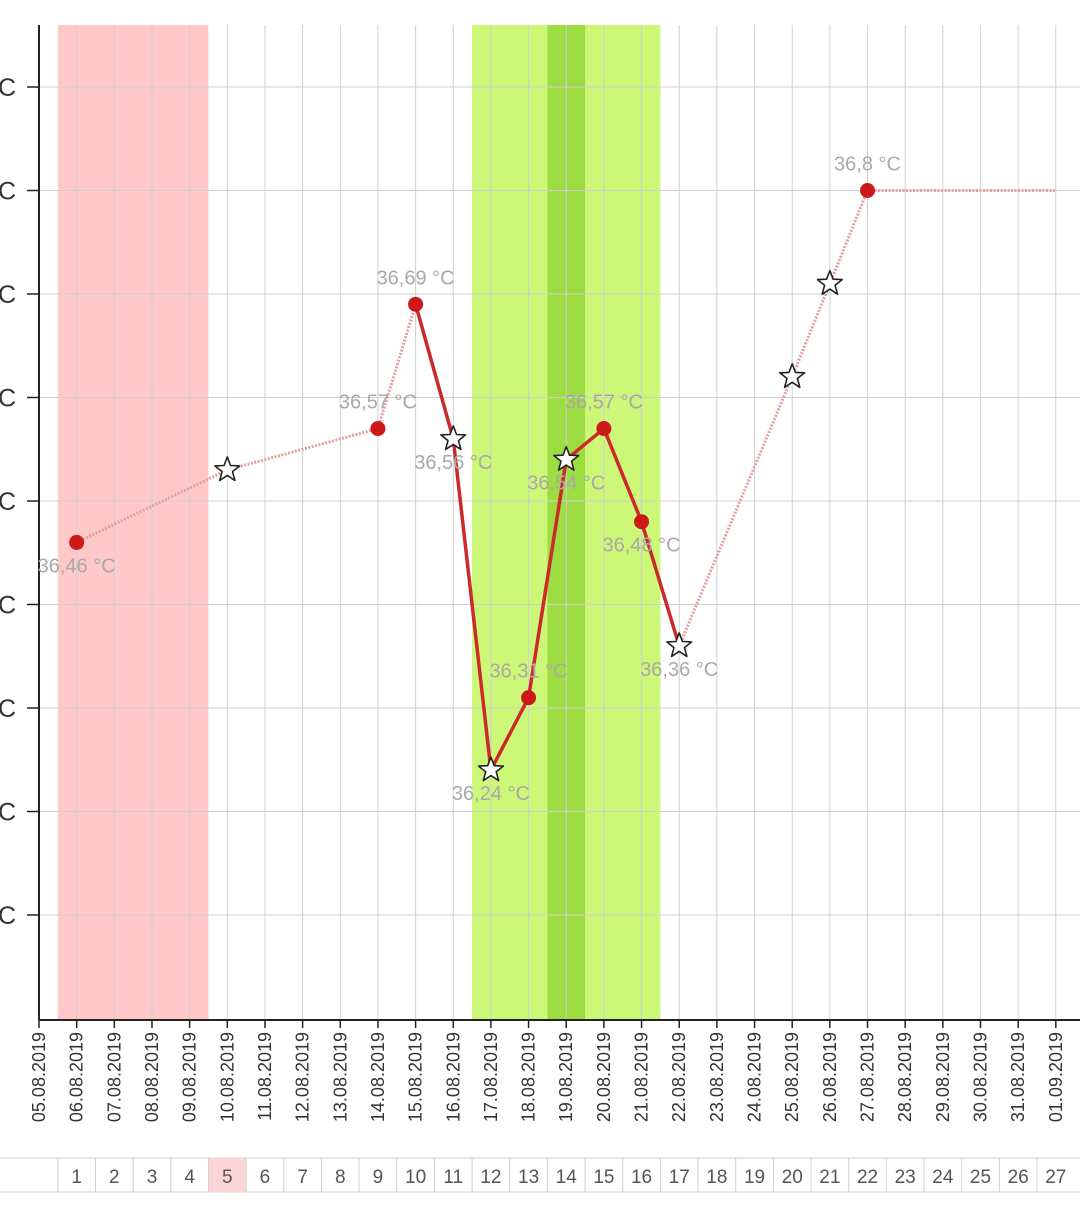 The width and height of the screenshot is (1080, 1206). Describe the element at coordinates (642, 546) in the screenshot. I see `data-label: 36,48 °C` at that location.